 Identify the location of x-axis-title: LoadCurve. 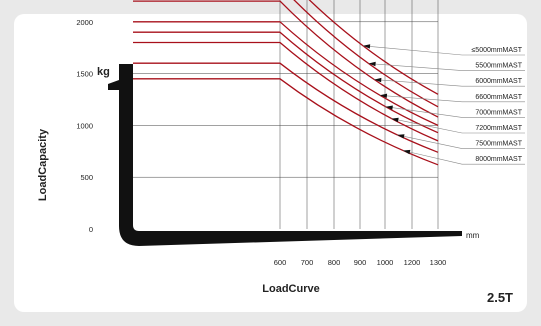
(290, 289).